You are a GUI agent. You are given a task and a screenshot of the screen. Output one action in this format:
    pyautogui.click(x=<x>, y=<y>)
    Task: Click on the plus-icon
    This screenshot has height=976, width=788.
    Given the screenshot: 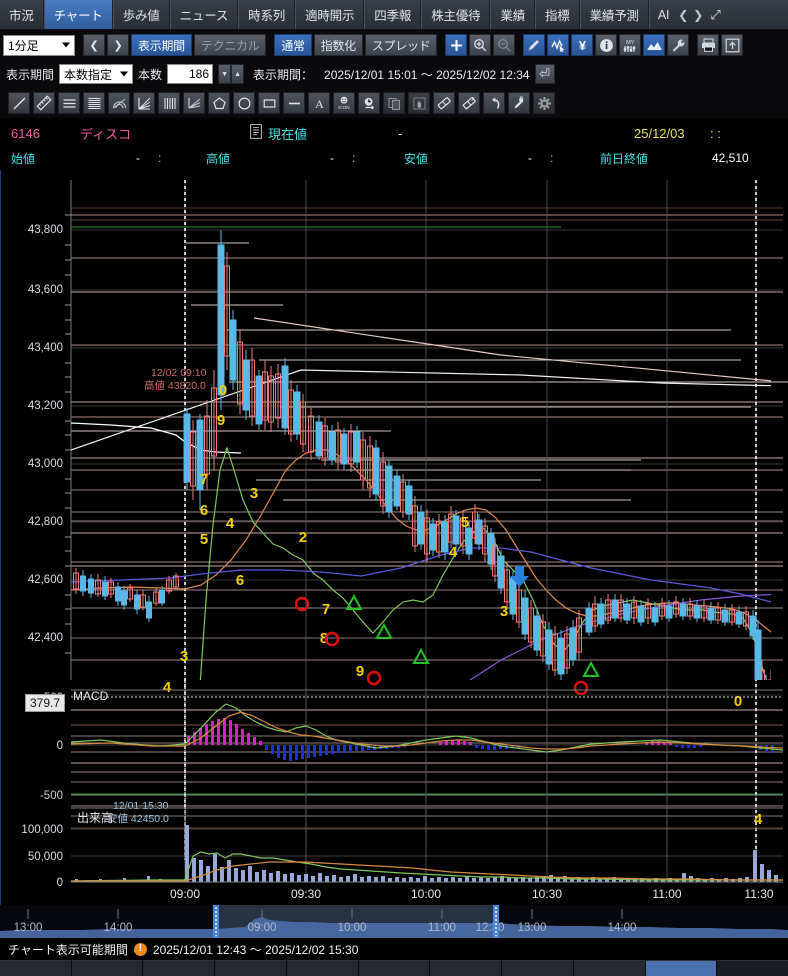 What is the action you would take?
    pyautogui.click(x=456, y=45)
    